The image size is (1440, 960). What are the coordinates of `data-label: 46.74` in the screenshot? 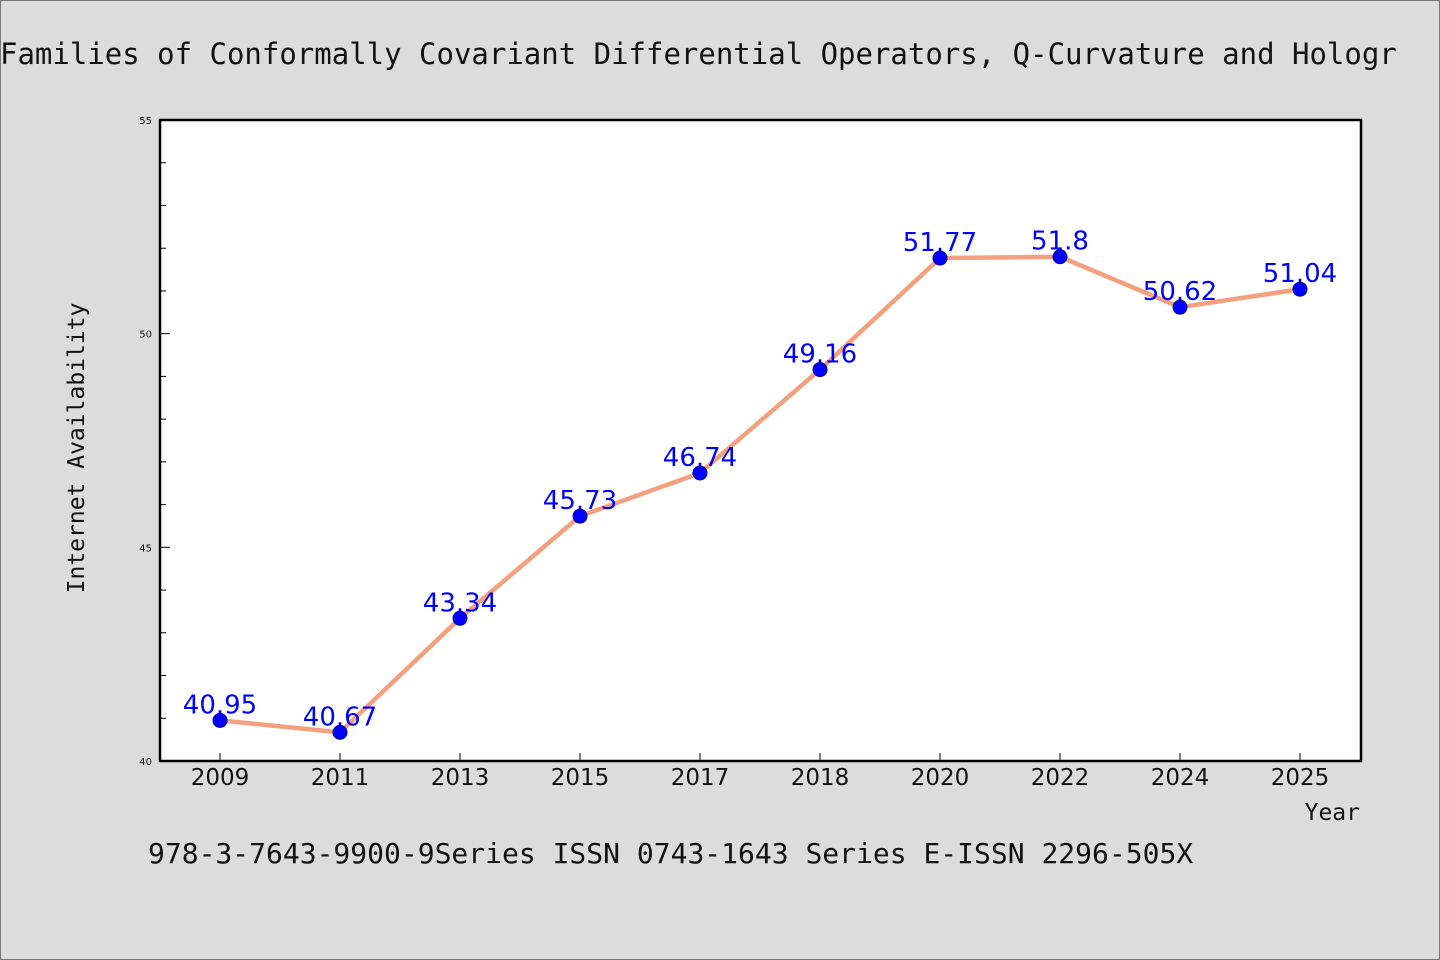 It's located at (700, 458).